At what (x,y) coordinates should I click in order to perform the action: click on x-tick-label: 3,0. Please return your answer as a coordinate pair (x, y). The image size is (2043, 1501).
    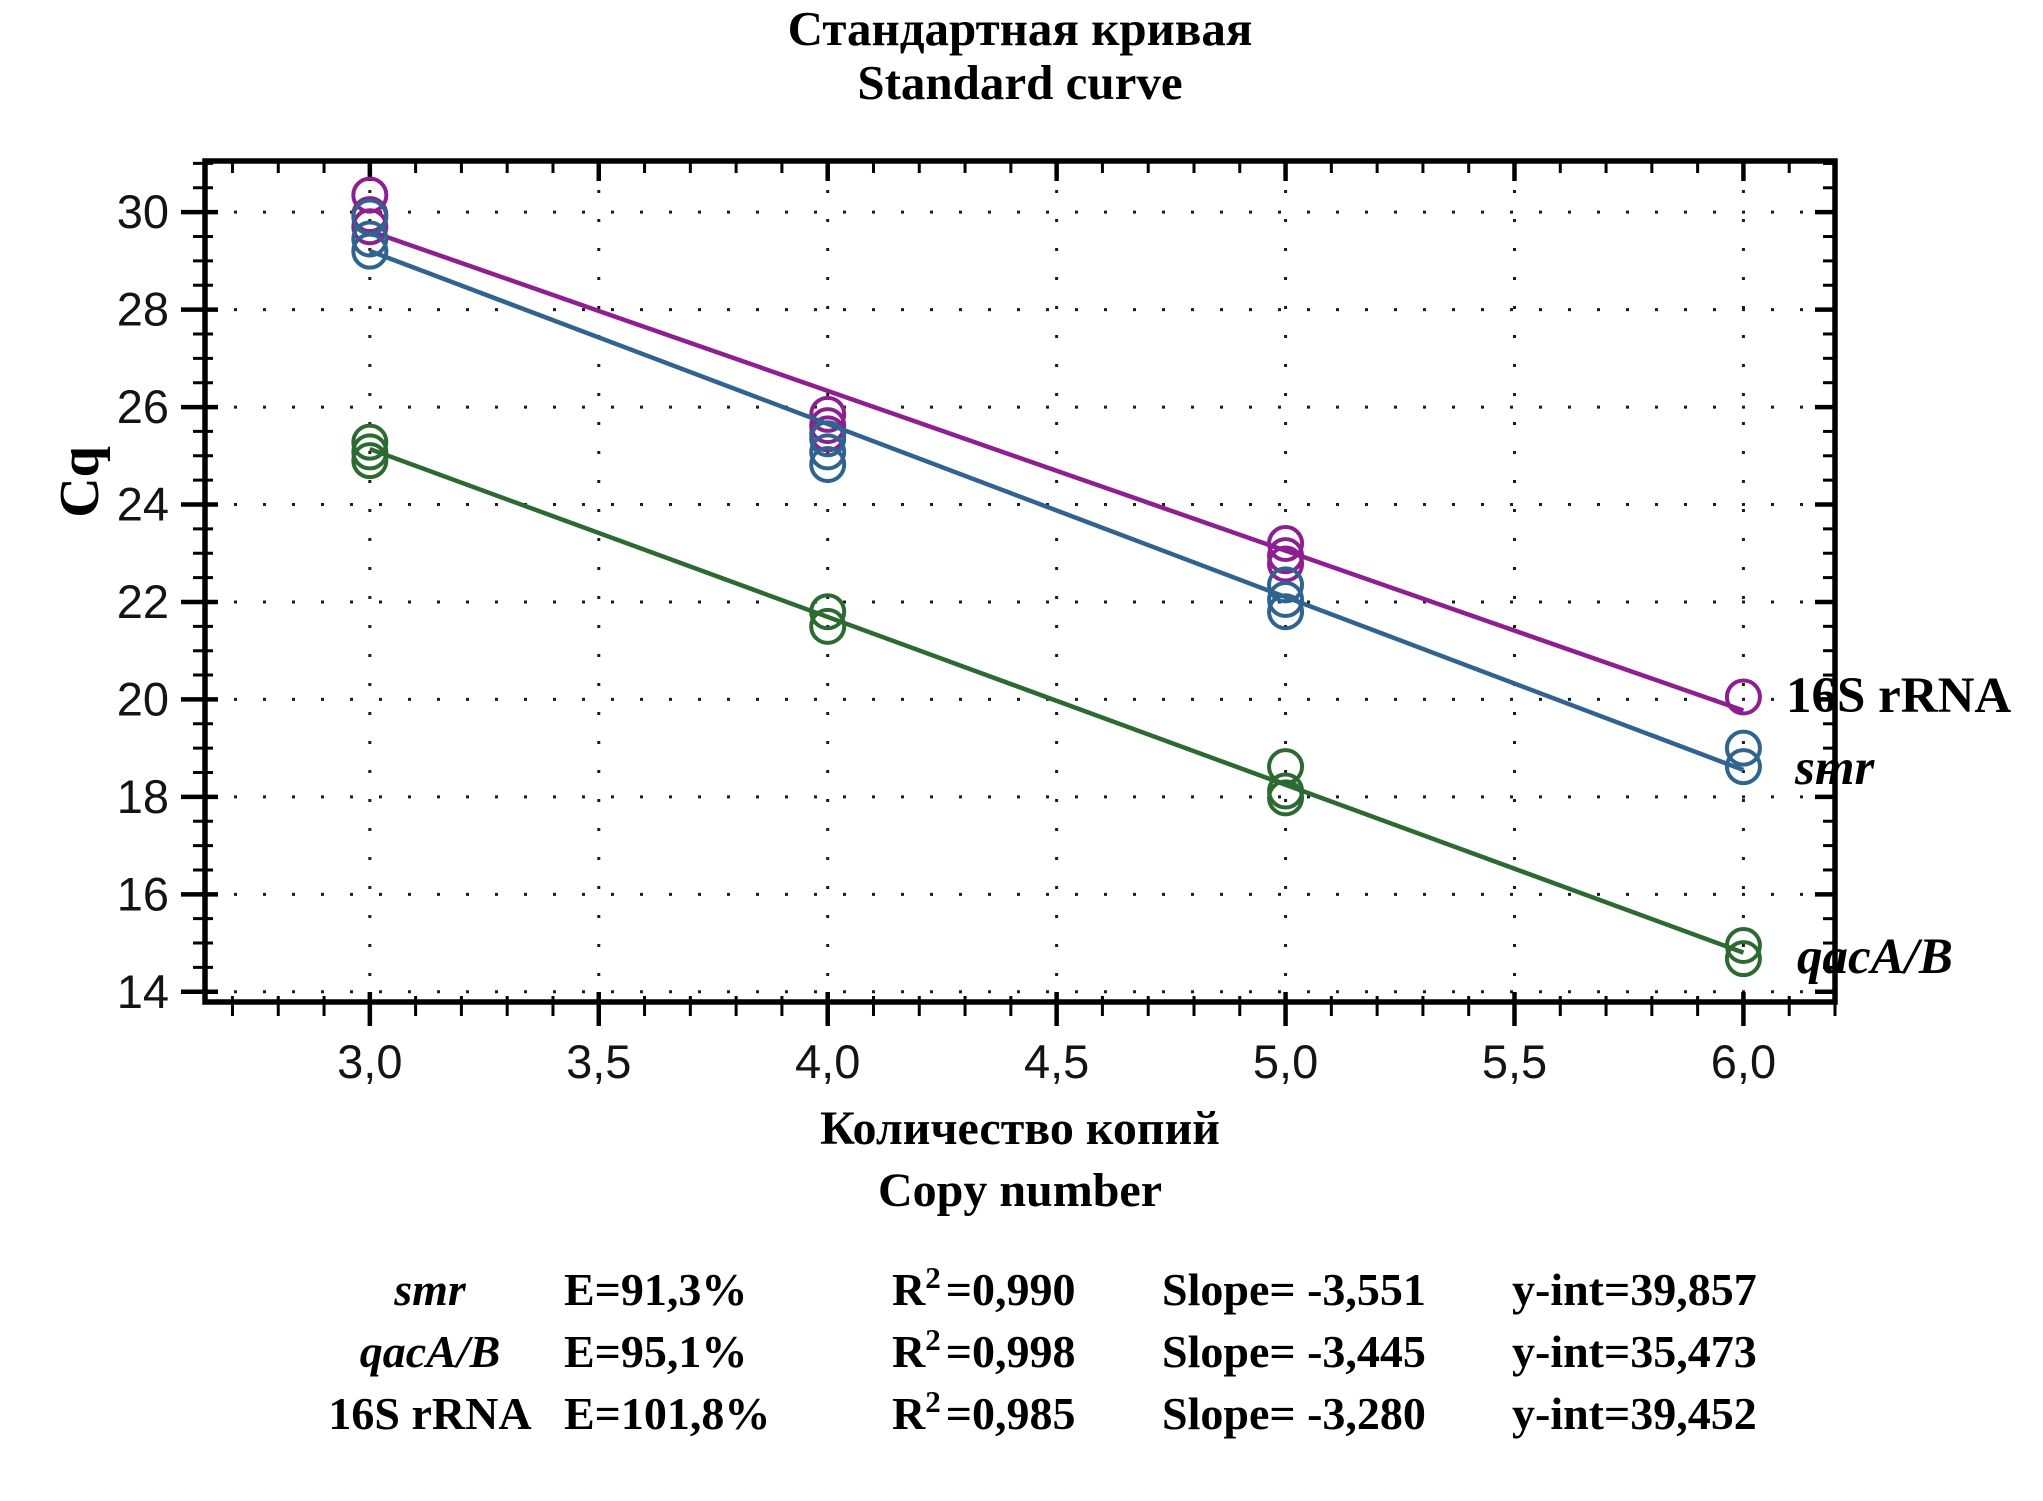
    Looking at the image, I should click on (369, 1061).